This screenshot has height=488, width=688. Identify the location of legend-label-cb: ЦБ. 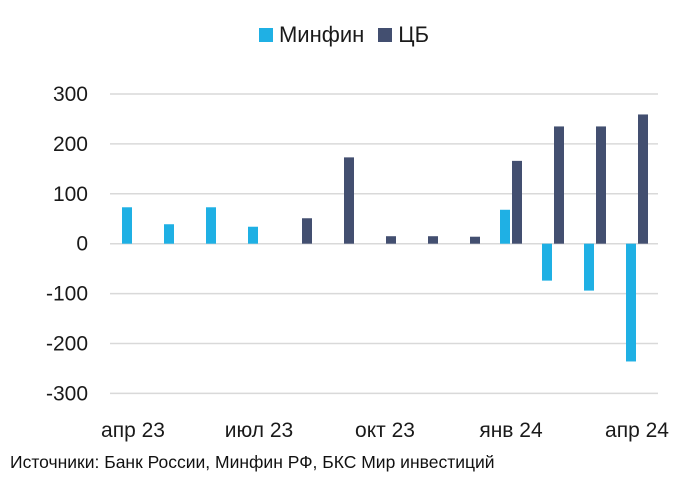
(414, 34).